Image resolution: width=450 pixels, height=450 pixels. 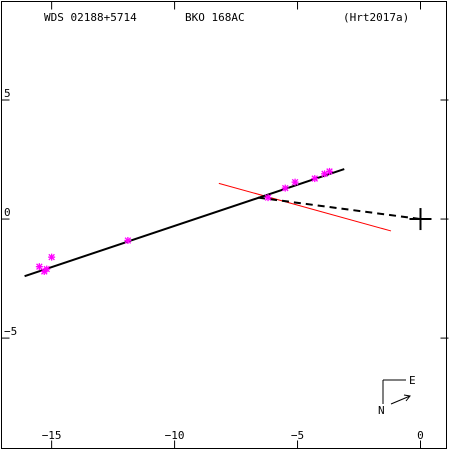 I want to click on header-reference: (Hrt2017a), so click(x=376, y=17).